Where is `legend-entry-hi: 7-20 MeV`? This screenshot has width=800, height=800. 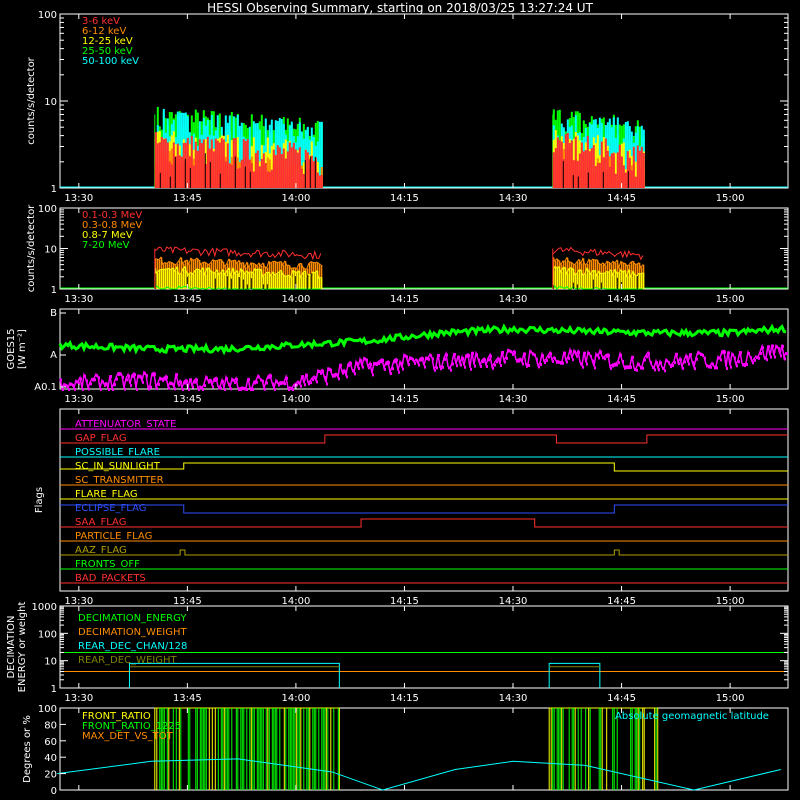 legend-entry-hi: 7-20 MeV is located at coordinates (106, 245).